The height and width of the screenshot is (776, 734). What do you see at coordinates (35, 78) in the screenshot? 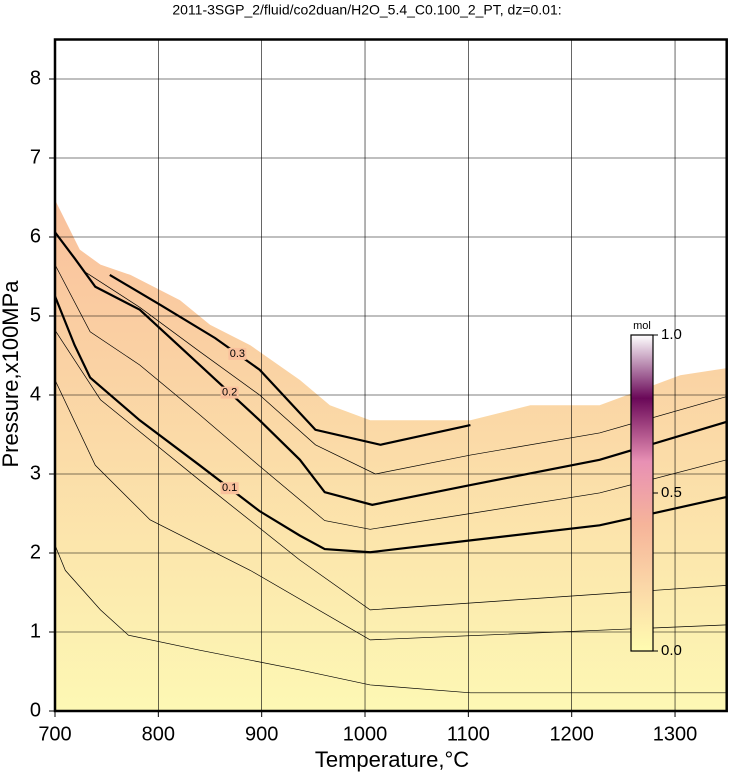
I see `y-tick-label: 8` at bounding box center [35, 78].